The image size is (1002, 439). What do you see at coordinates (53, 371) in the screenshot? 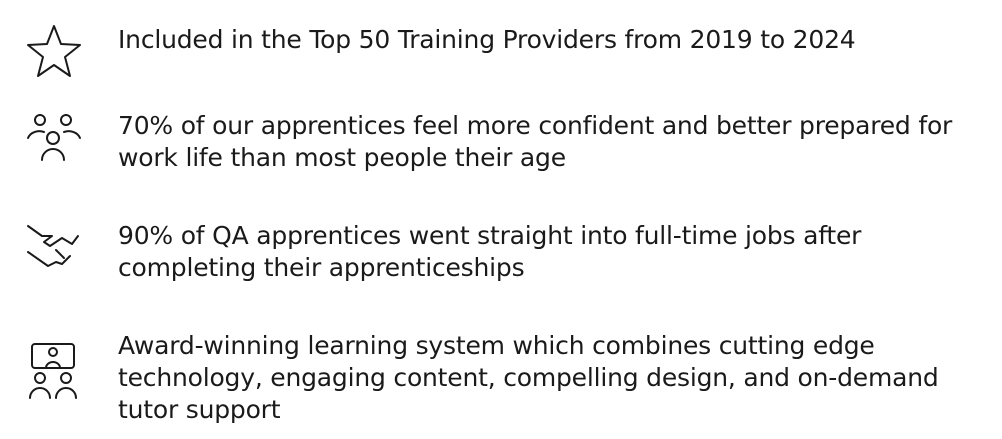
I see `screen-icon` at bounding box center [53, 371].